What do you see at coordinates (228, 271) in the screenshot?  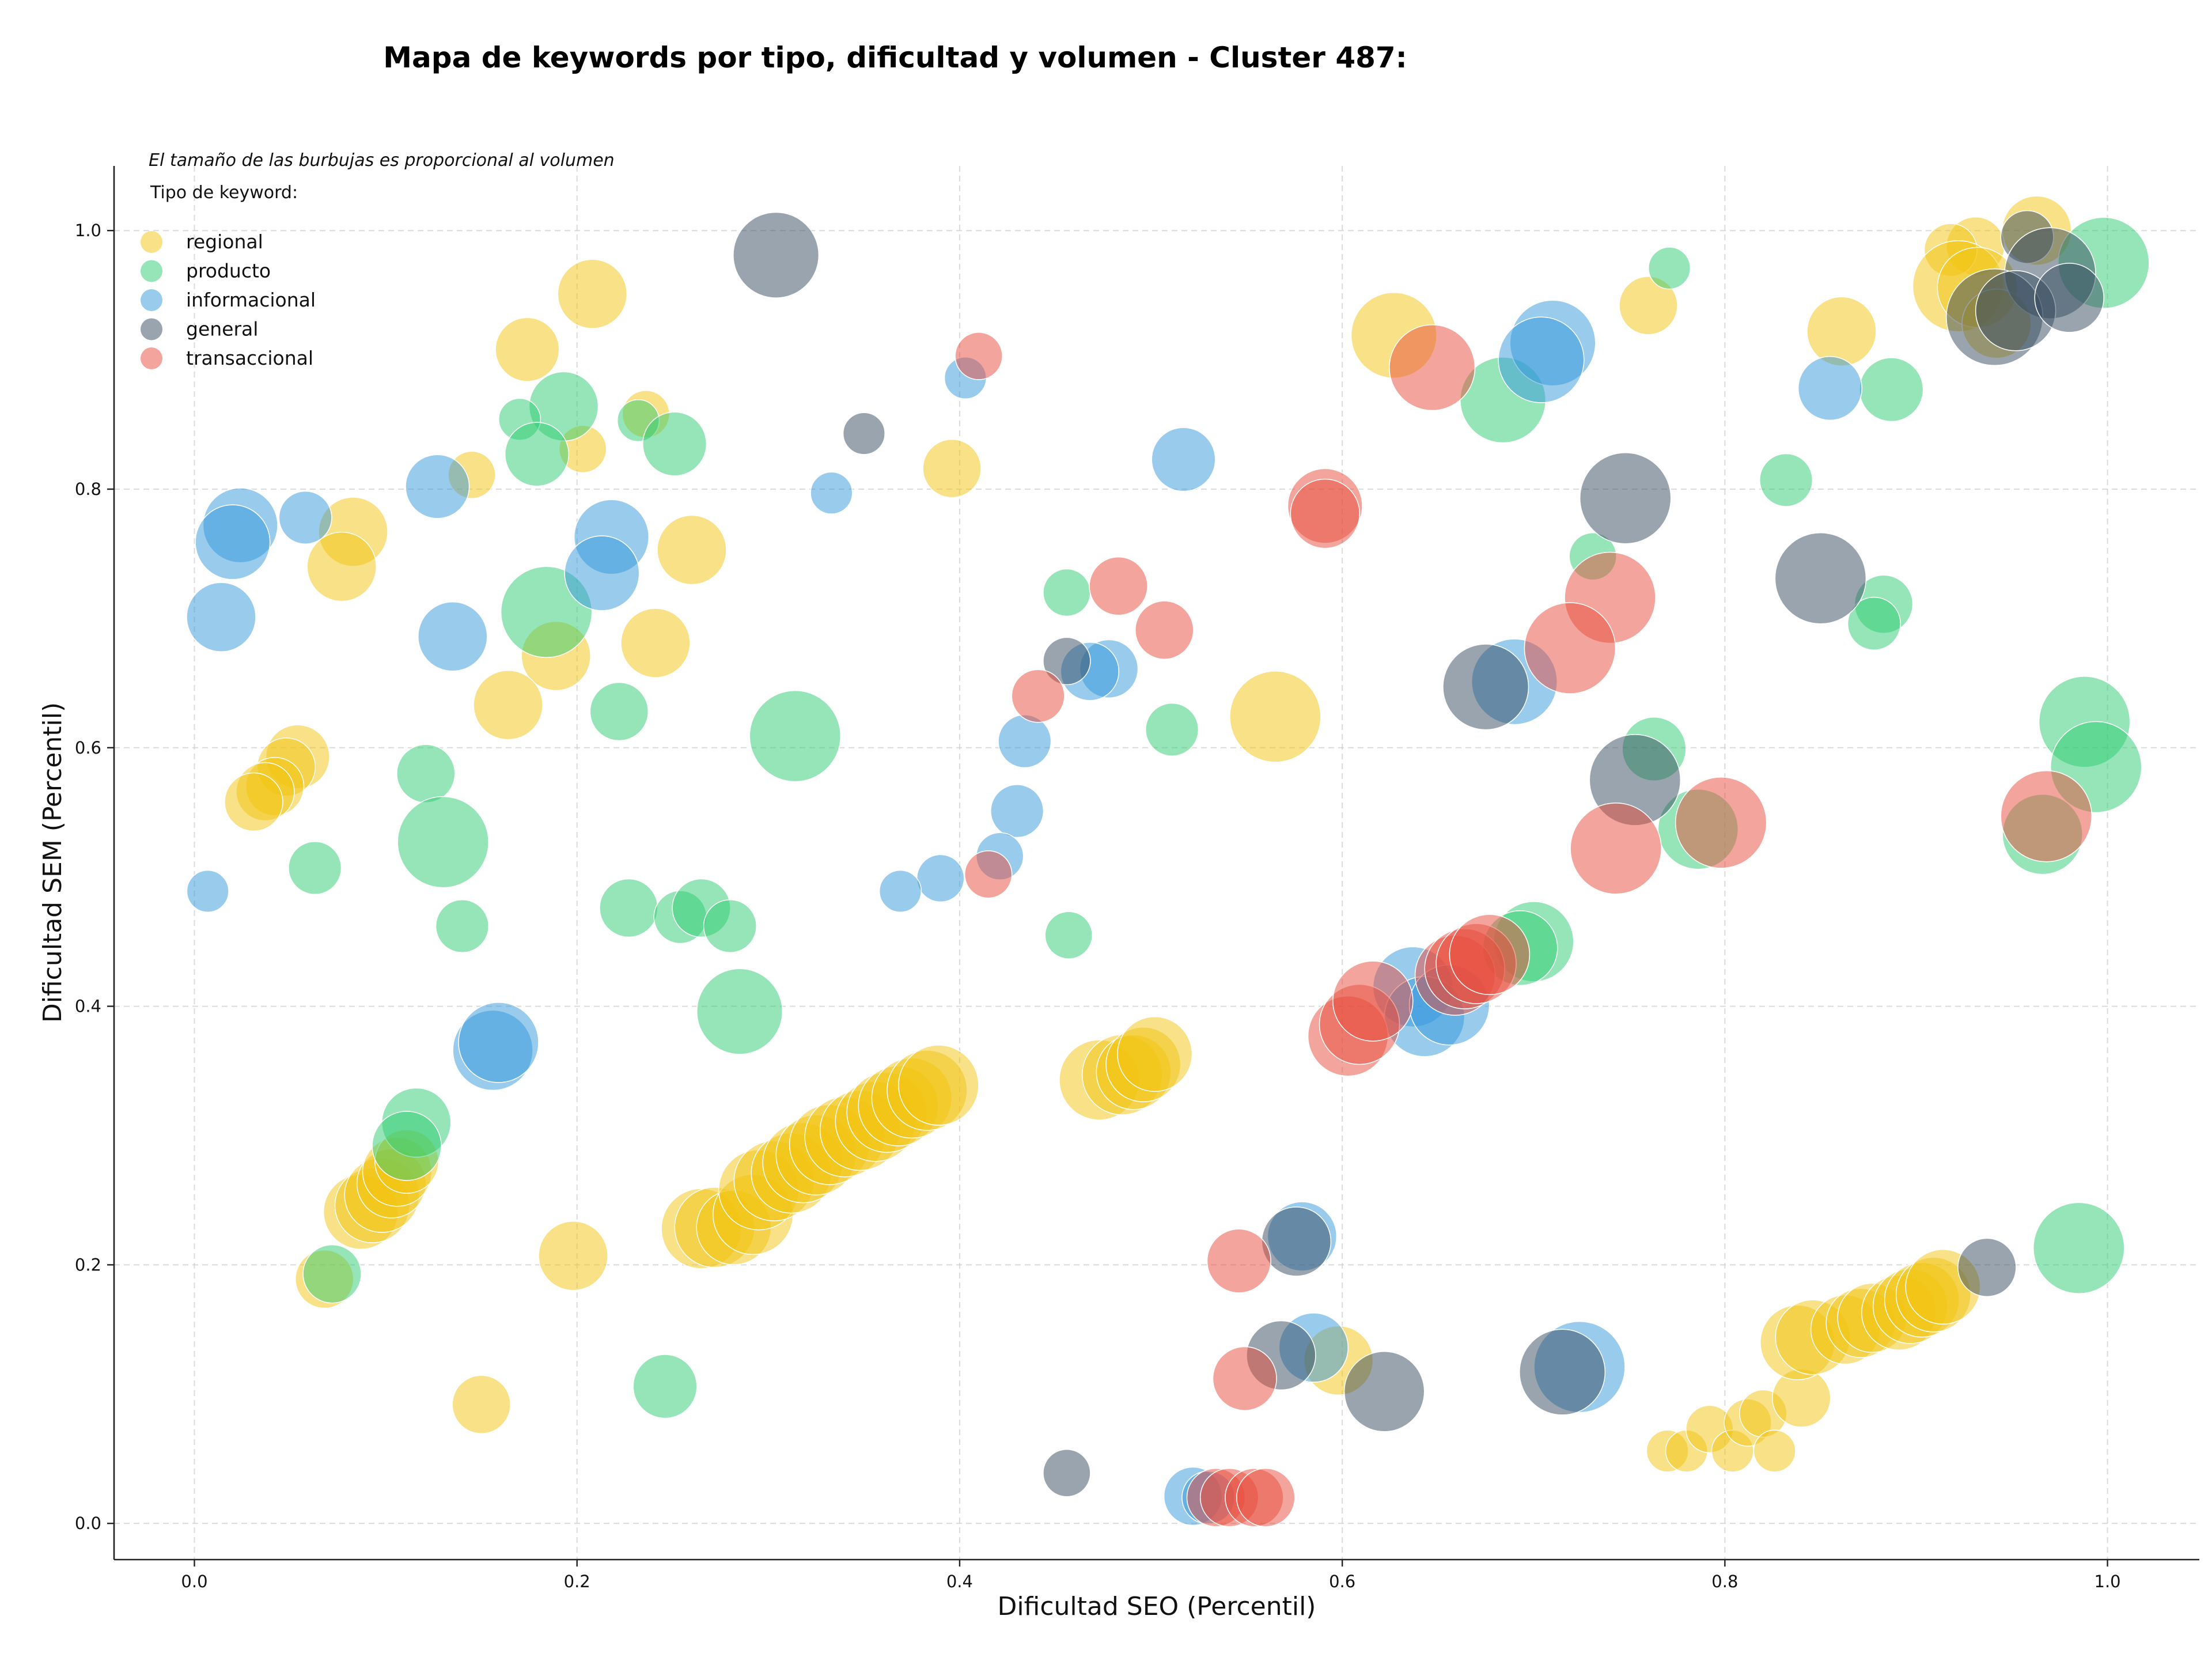 I see `legend-label: producto` at bounding box center [228, 271].